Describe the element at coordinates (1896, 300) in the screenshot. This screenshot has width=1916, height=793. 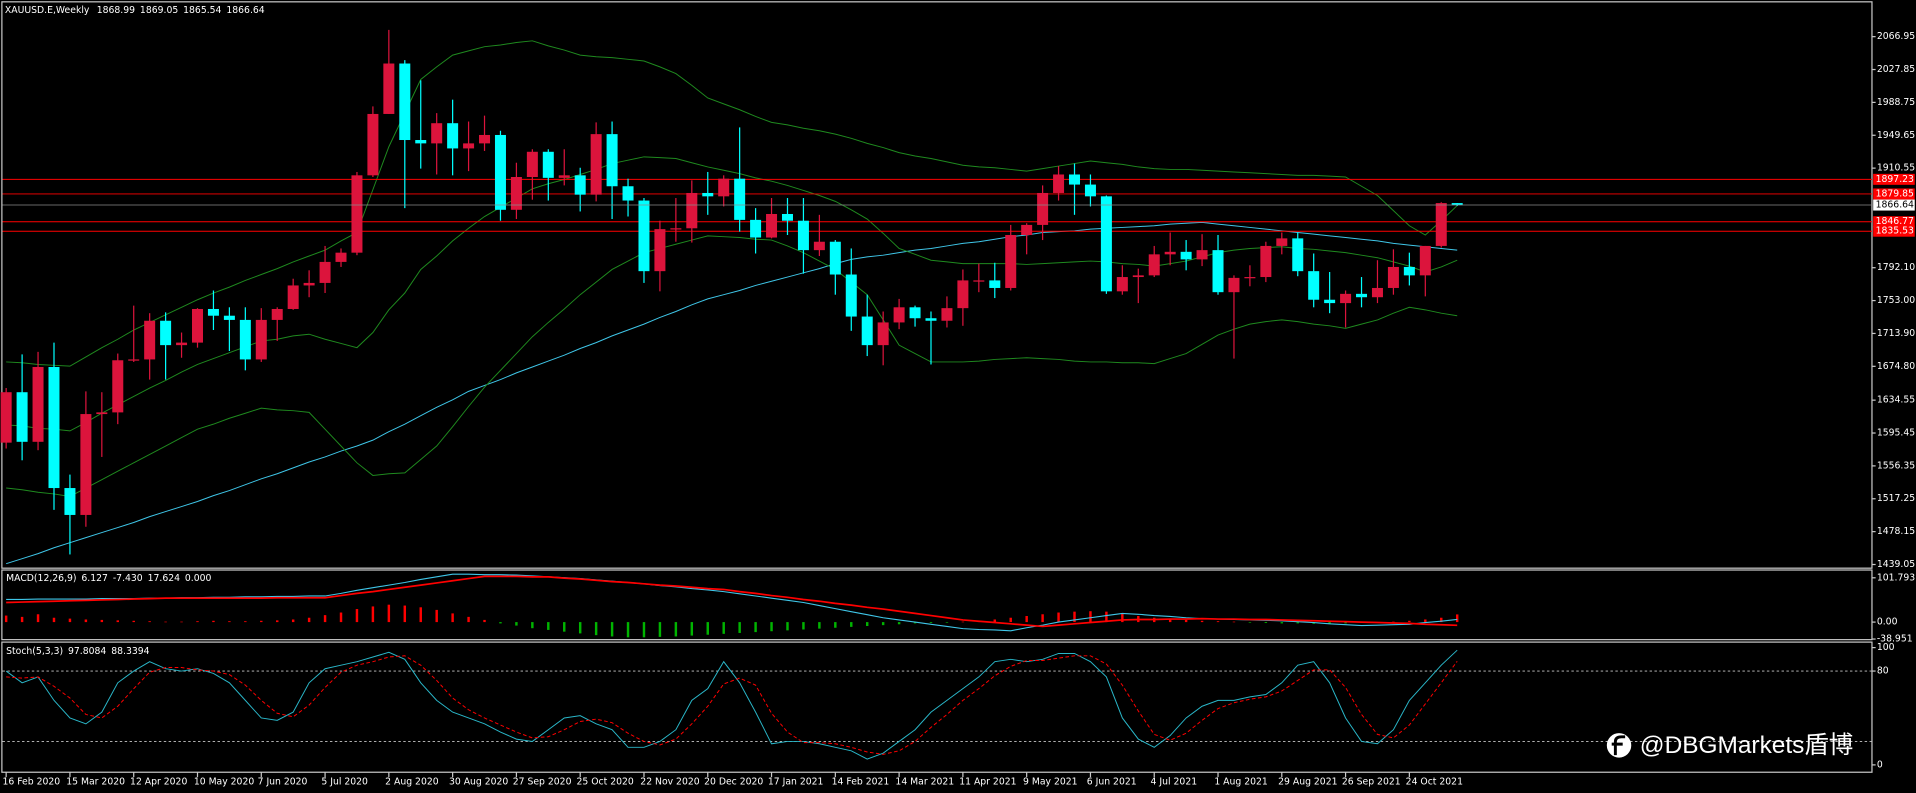
I see `y-tick-label: 1753.00` at that location.